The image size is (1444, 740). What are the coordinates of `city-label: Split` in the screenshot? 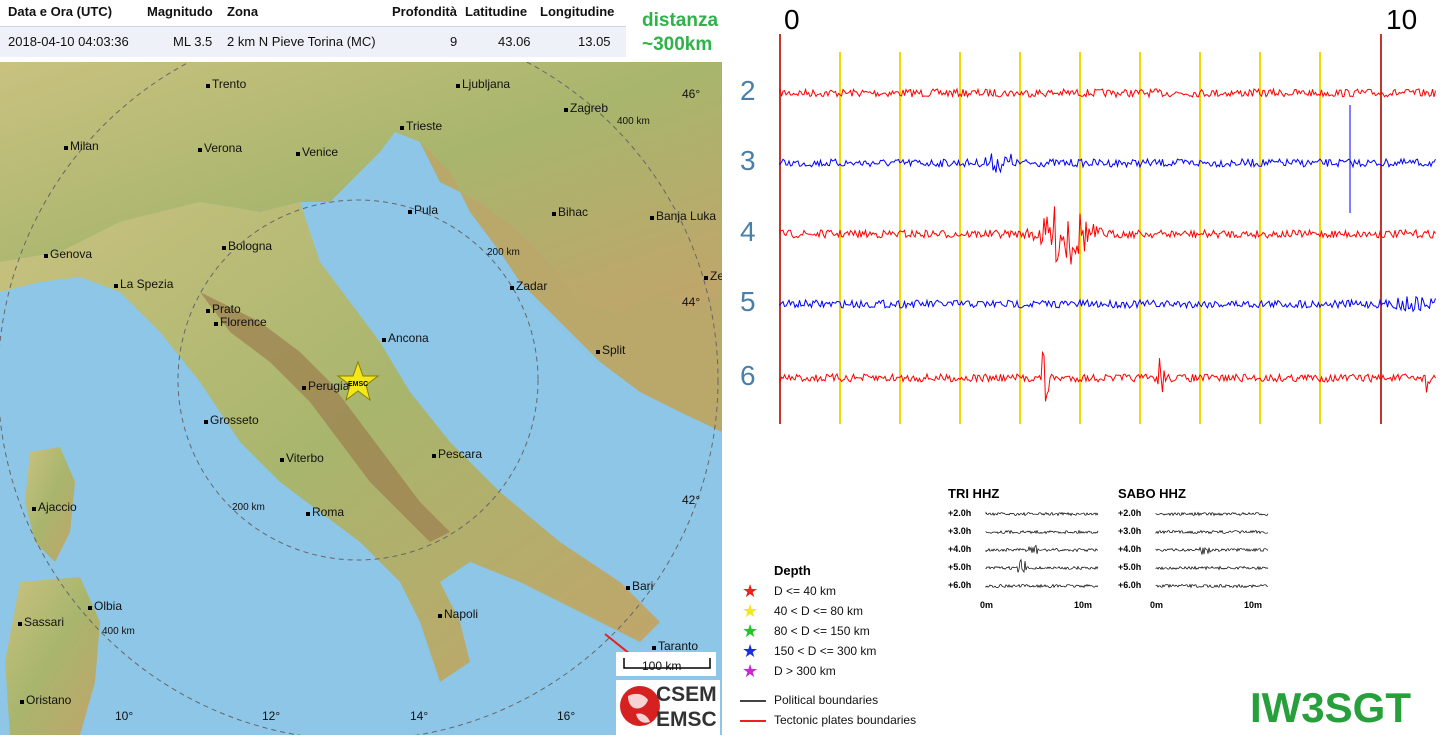 It's located at (614, 350).